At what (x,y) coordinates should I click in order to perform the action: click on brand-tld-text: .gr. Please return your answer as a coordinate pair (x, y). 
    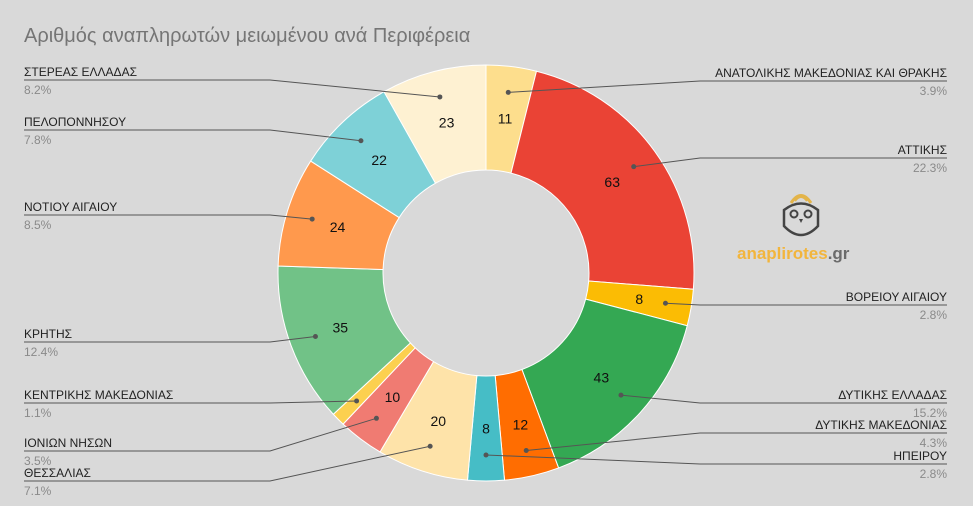
    Looking at the image, I should click on (839, 253).